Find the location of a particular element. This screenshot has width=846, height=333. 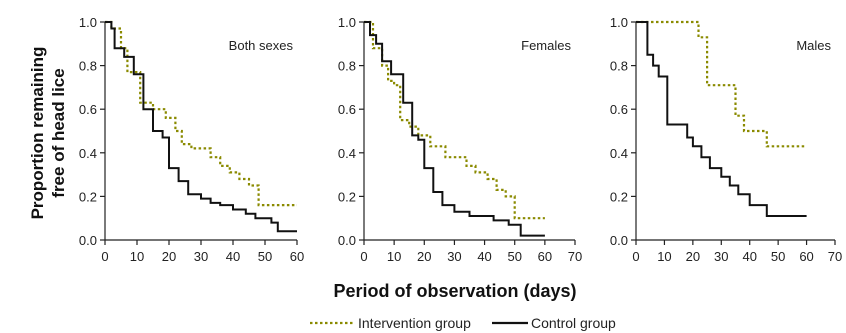

legend-intervention-label: Intervention group is located at coordinates (414, 323).